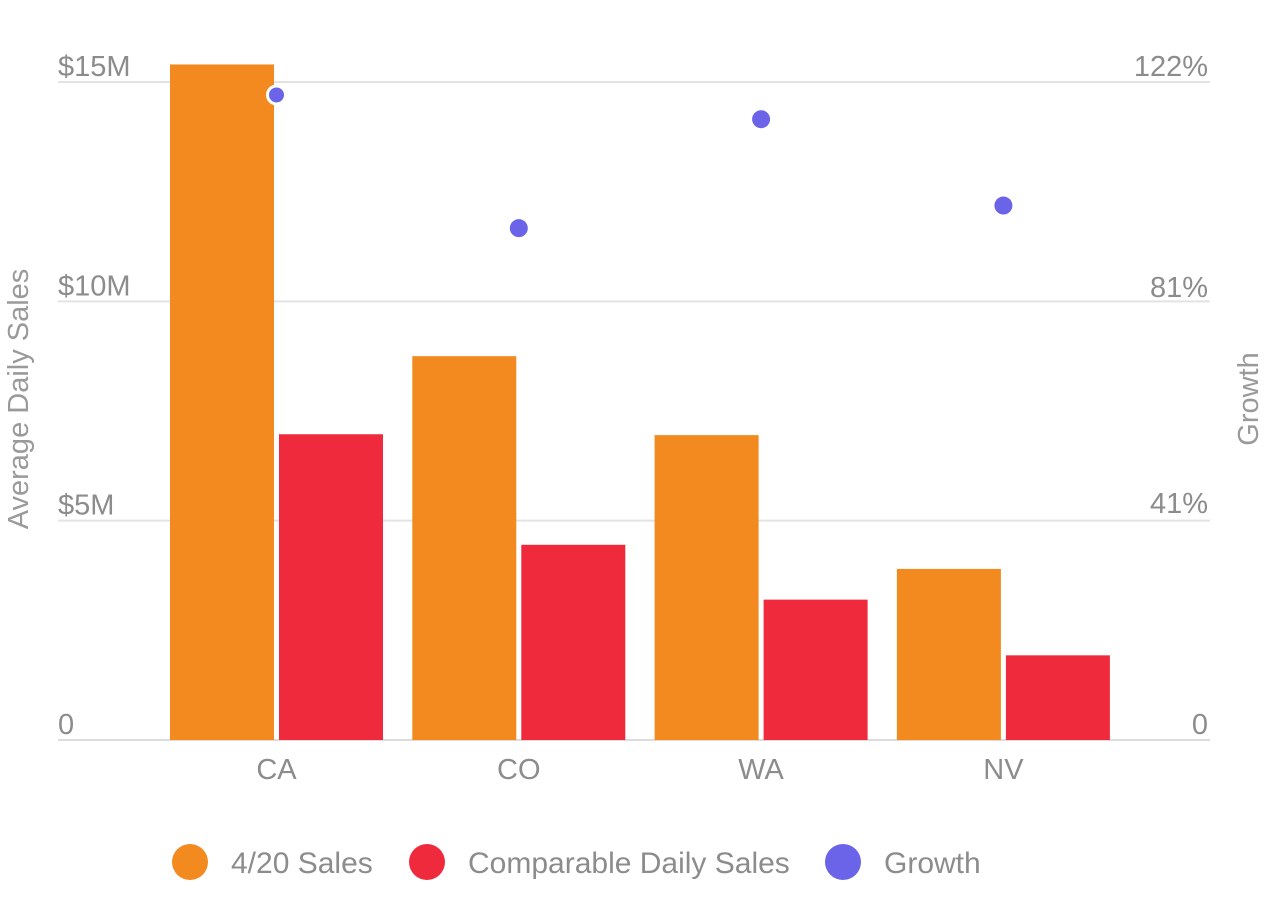 This screenshot has height=898, width=1276. I want to click on growth-point-nv, so click(1003, 205).